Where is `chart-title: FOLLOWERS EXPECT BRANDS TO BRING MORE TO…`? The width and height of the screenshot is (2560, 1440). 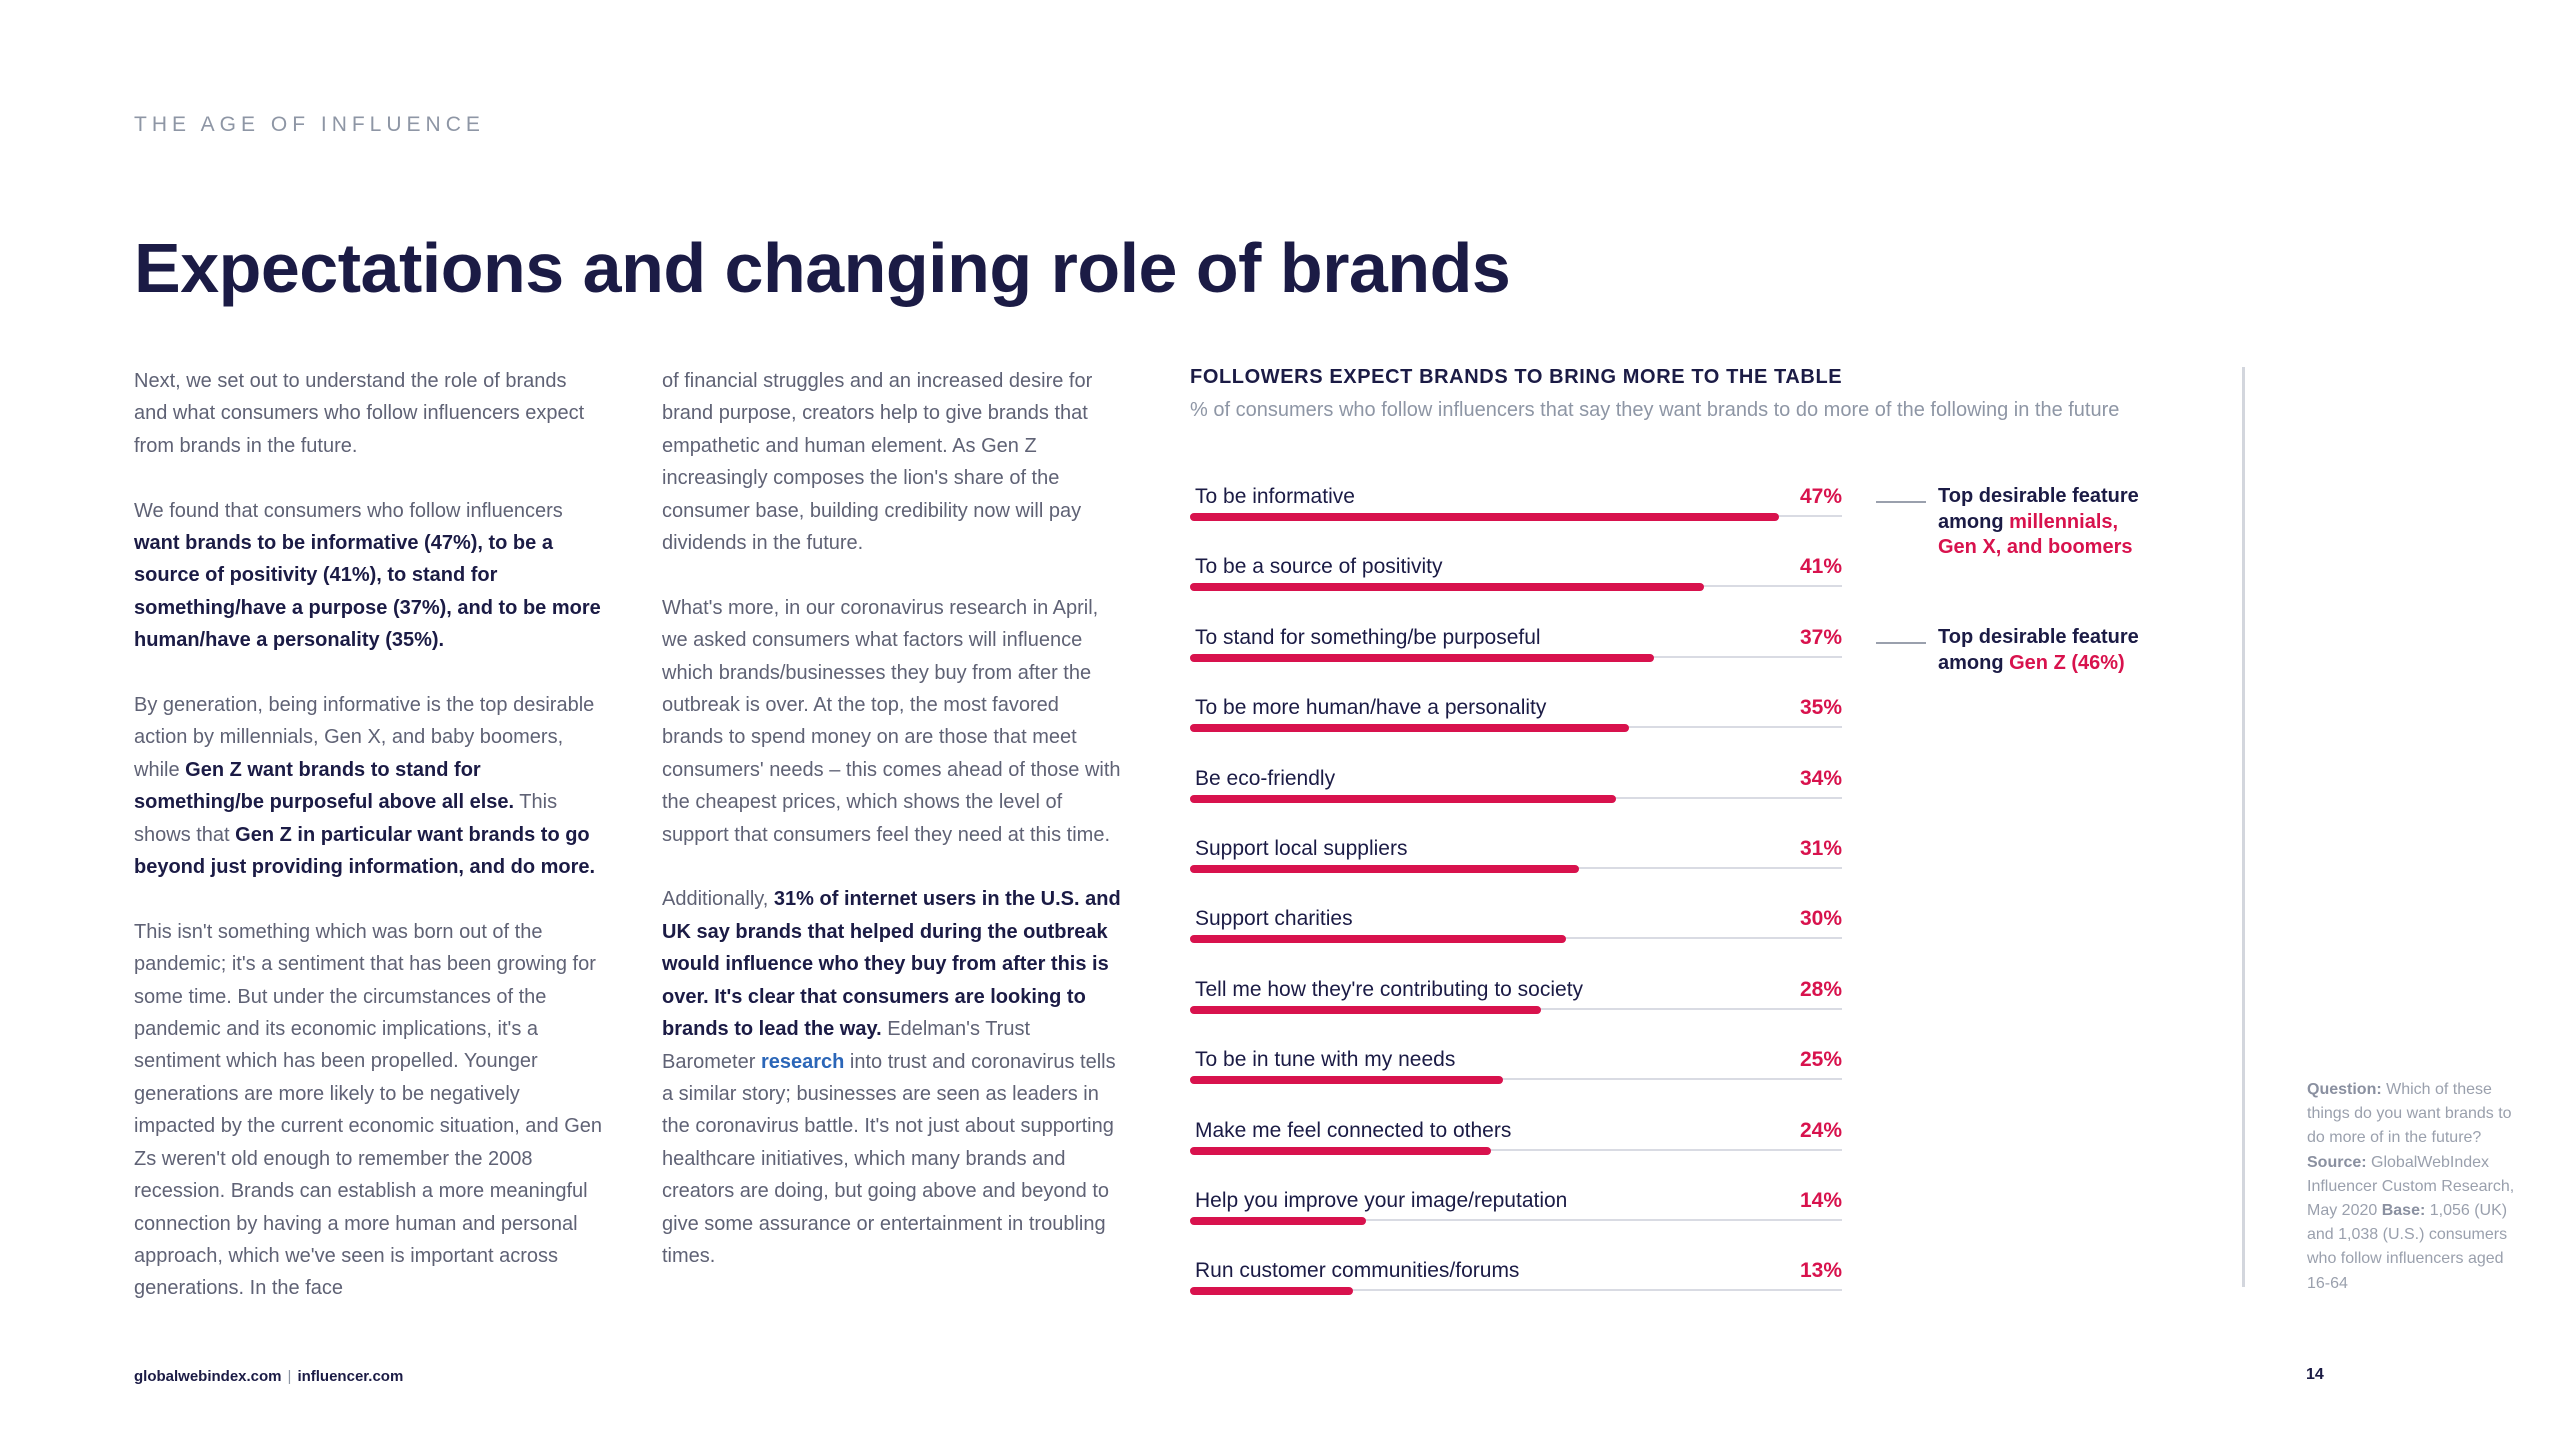 chart-title: FOLLOWERS EXPECT BRANDS TO BRING MORE TO… is located at coordinates (1516, 377).